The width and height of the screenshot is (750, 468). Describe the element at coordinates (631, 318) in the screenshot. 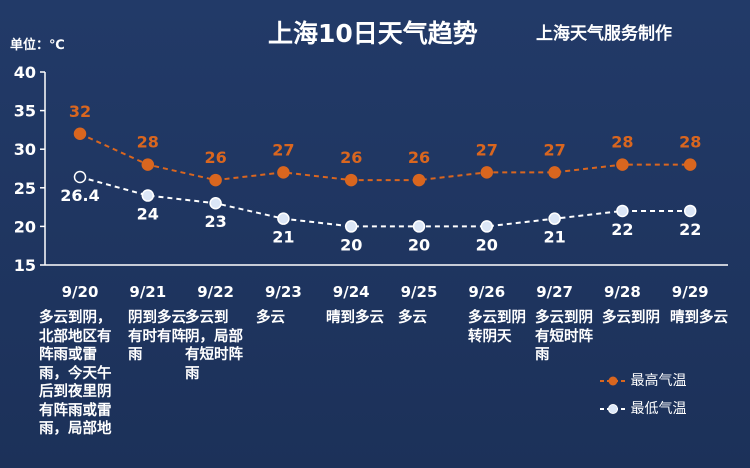

I see `weather-description: 多云到阴` at that location.